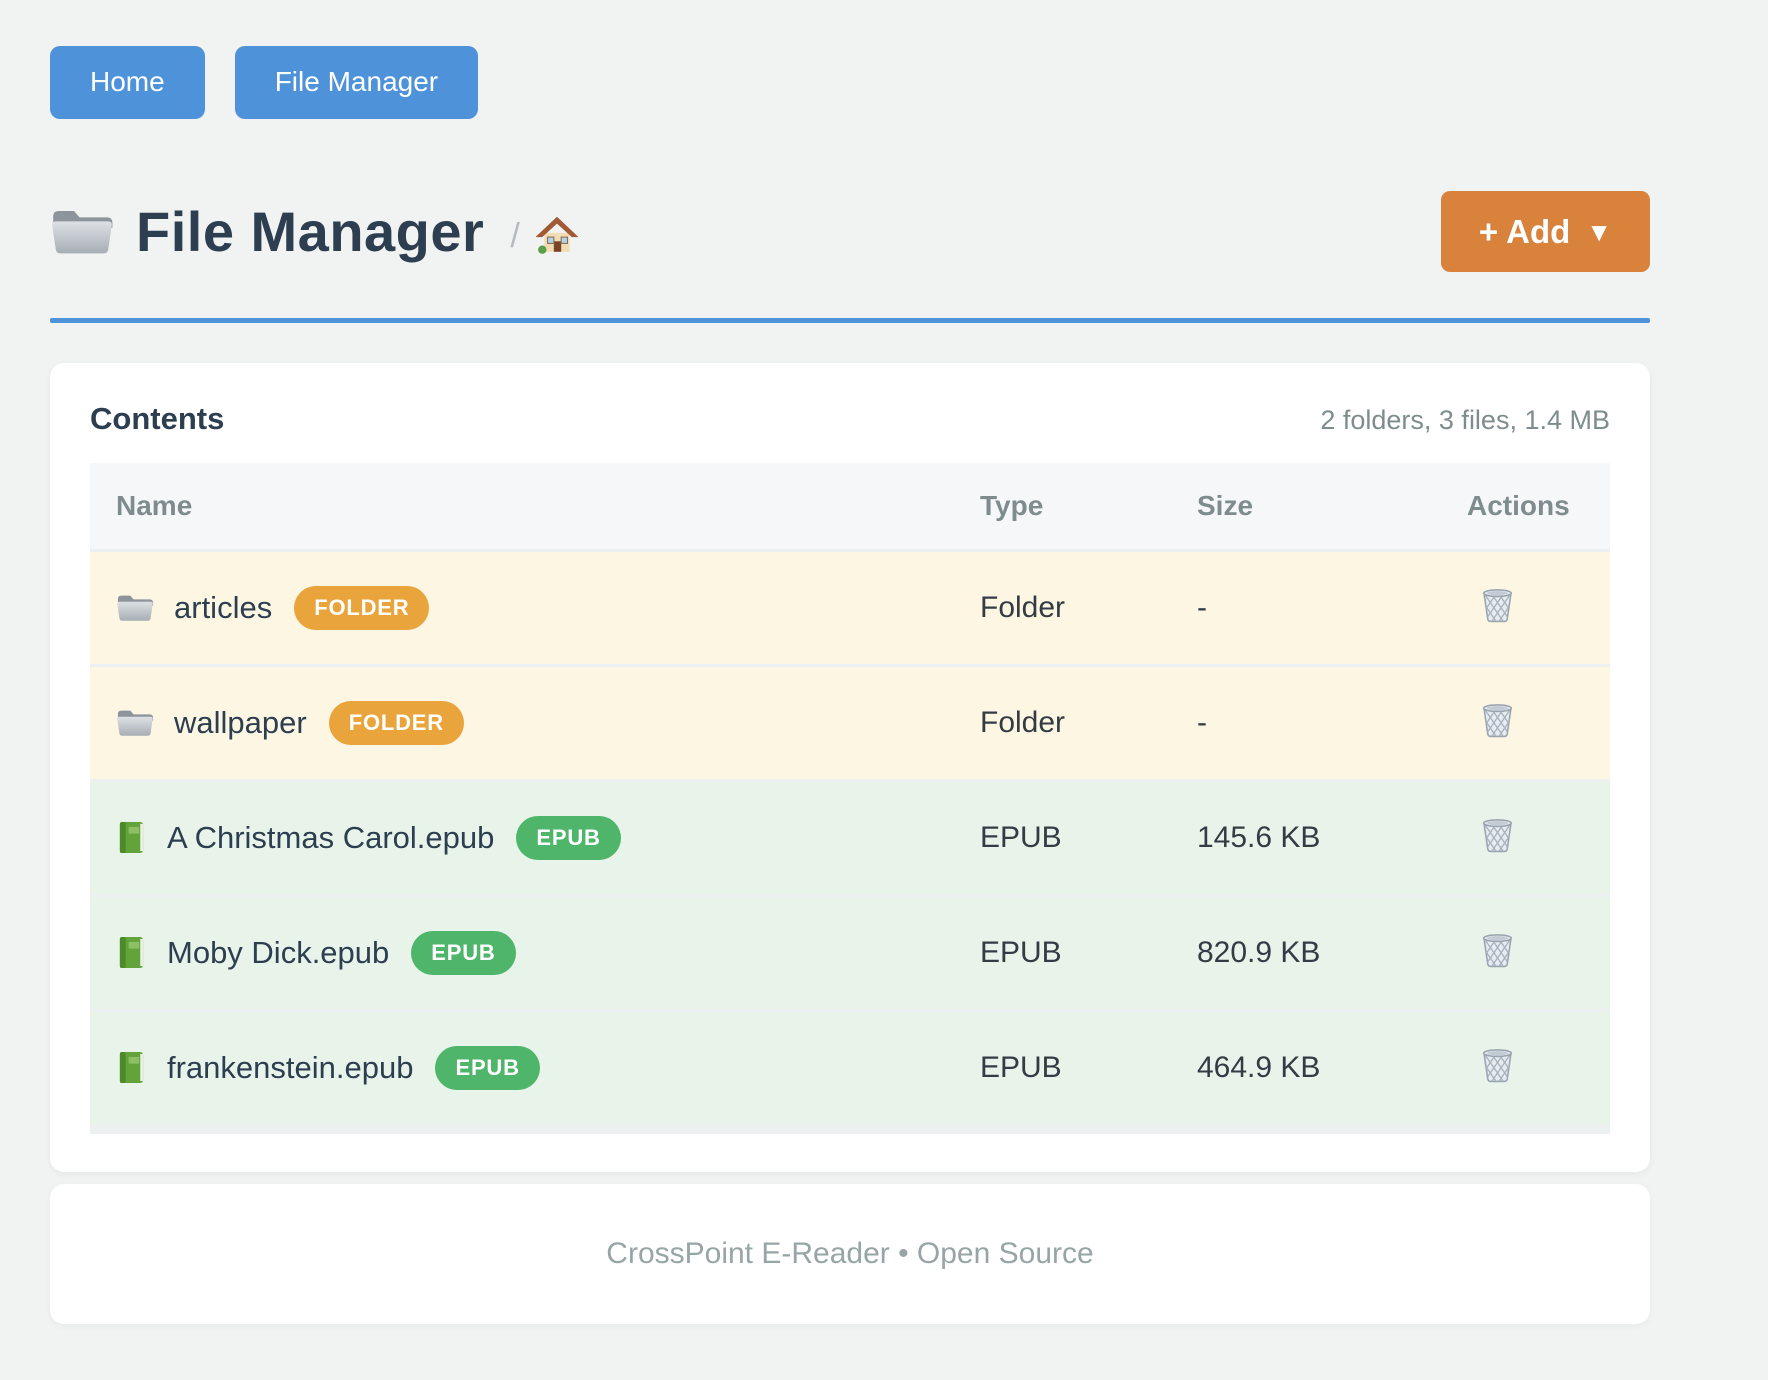  Describe the element at coordinates (557, 235) in the screenshot. I see `home-icon` at that location.